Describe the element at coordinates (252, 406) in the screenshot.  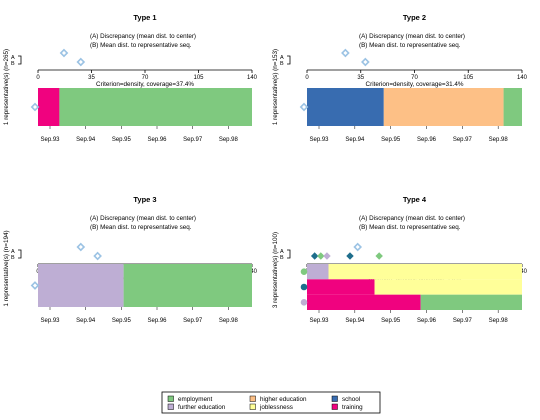
I see `legend-swatch-joblessness` at that location.